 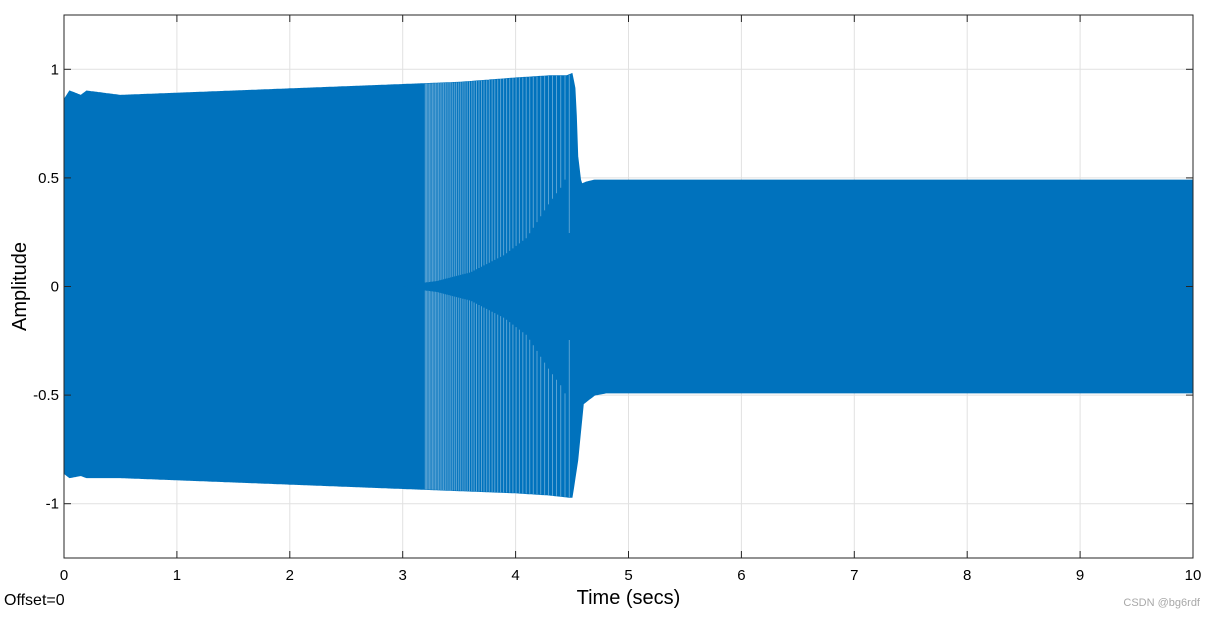 I want to click on offset-readout: Offset=0, so click(x=34, y=600).